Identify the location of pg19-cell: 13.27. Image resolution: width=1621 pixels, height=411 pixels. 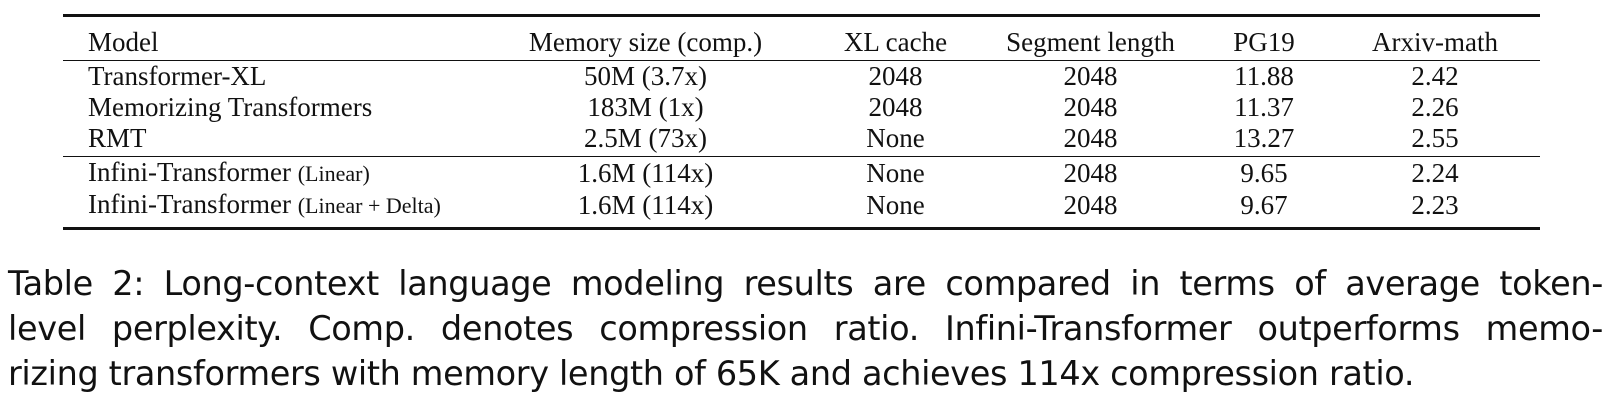
(1264, 140).